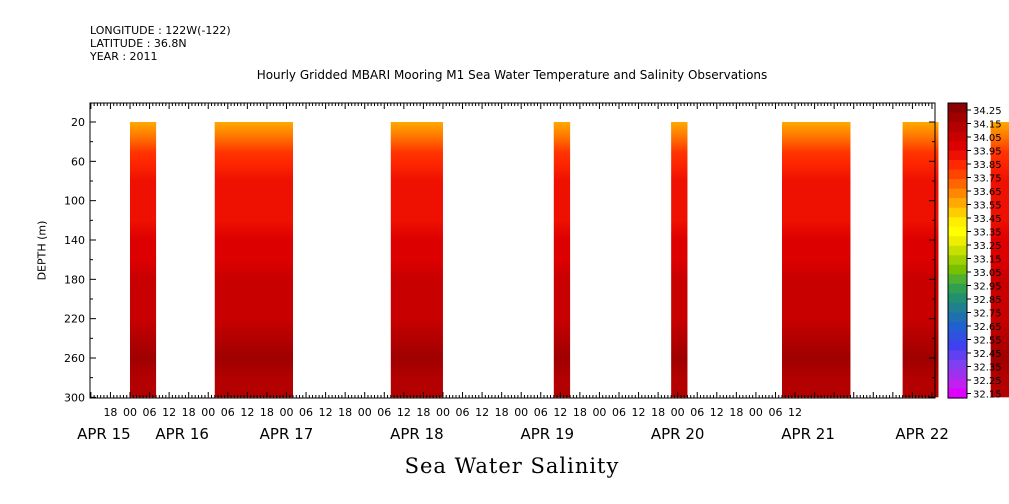  What do you see at coordinates (922, 434) in the screenshot?
I see `x-day-label: APR 22` at bounding box center [922, 434].